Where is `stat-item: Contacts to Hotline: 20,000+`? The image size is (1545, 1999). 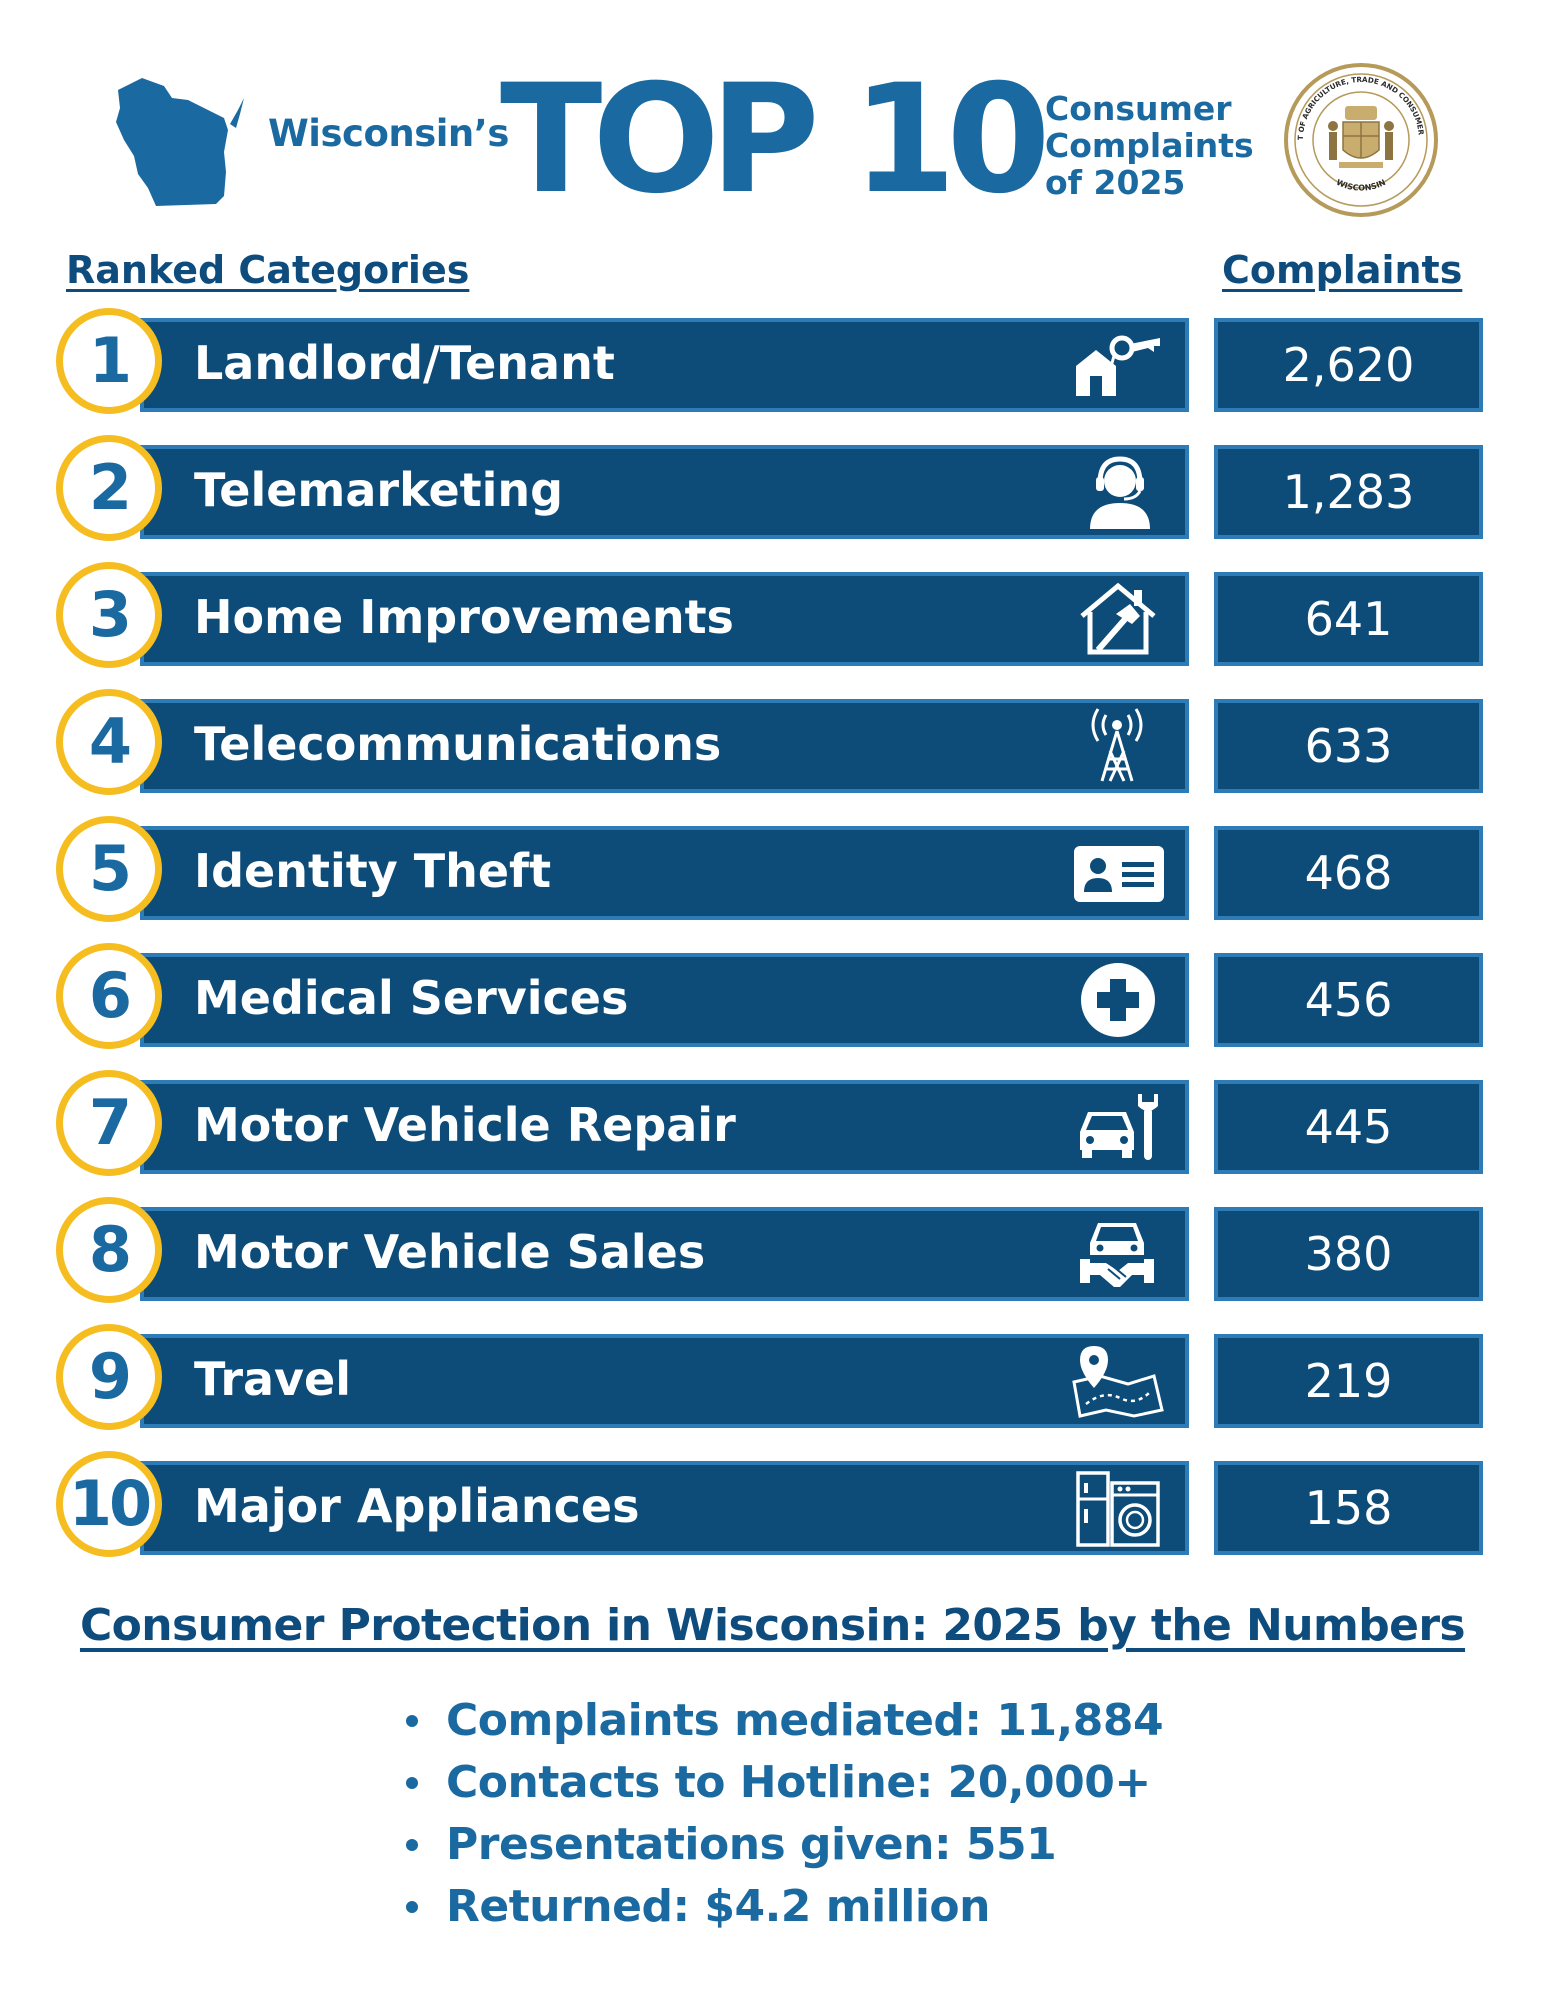
stat-item: Contacts to Hotline: 20,000+ is located at coordinates (781, 1783).